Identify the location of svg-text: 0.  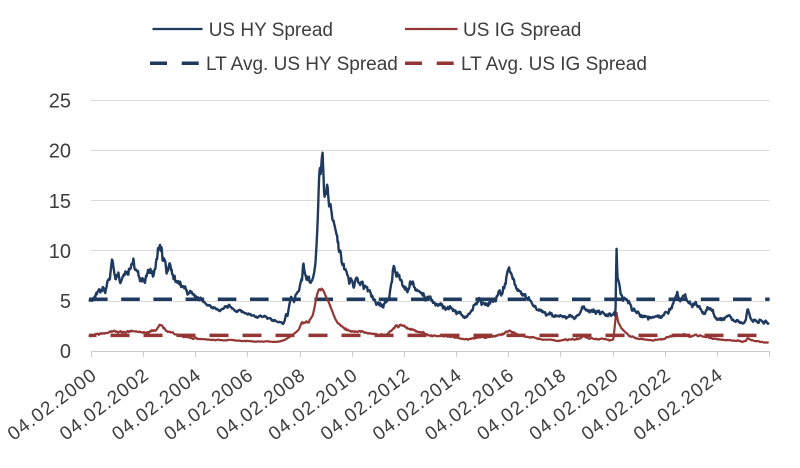
(65, 352).